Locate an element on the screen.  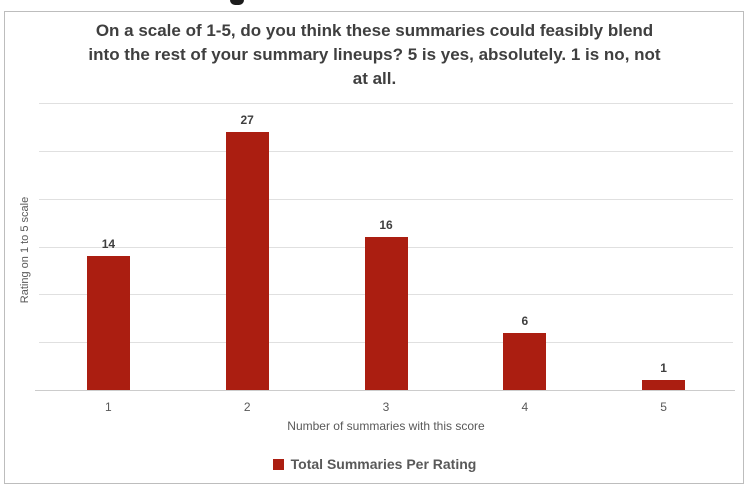
x-axis-label: Number of summaries with this score is located at coordinates (386, 426).